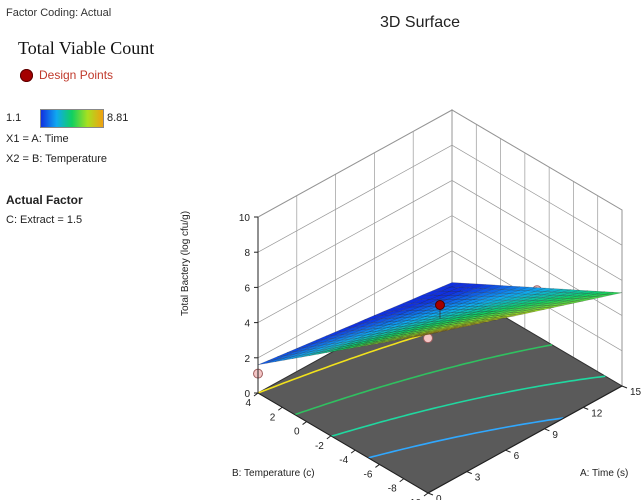 The height and width of the screenshot is (500, 641). What do you see at coordinates (245, 218) in the screenshot?
I see `z-tick-label: 10` at bounding box center [245, 218].